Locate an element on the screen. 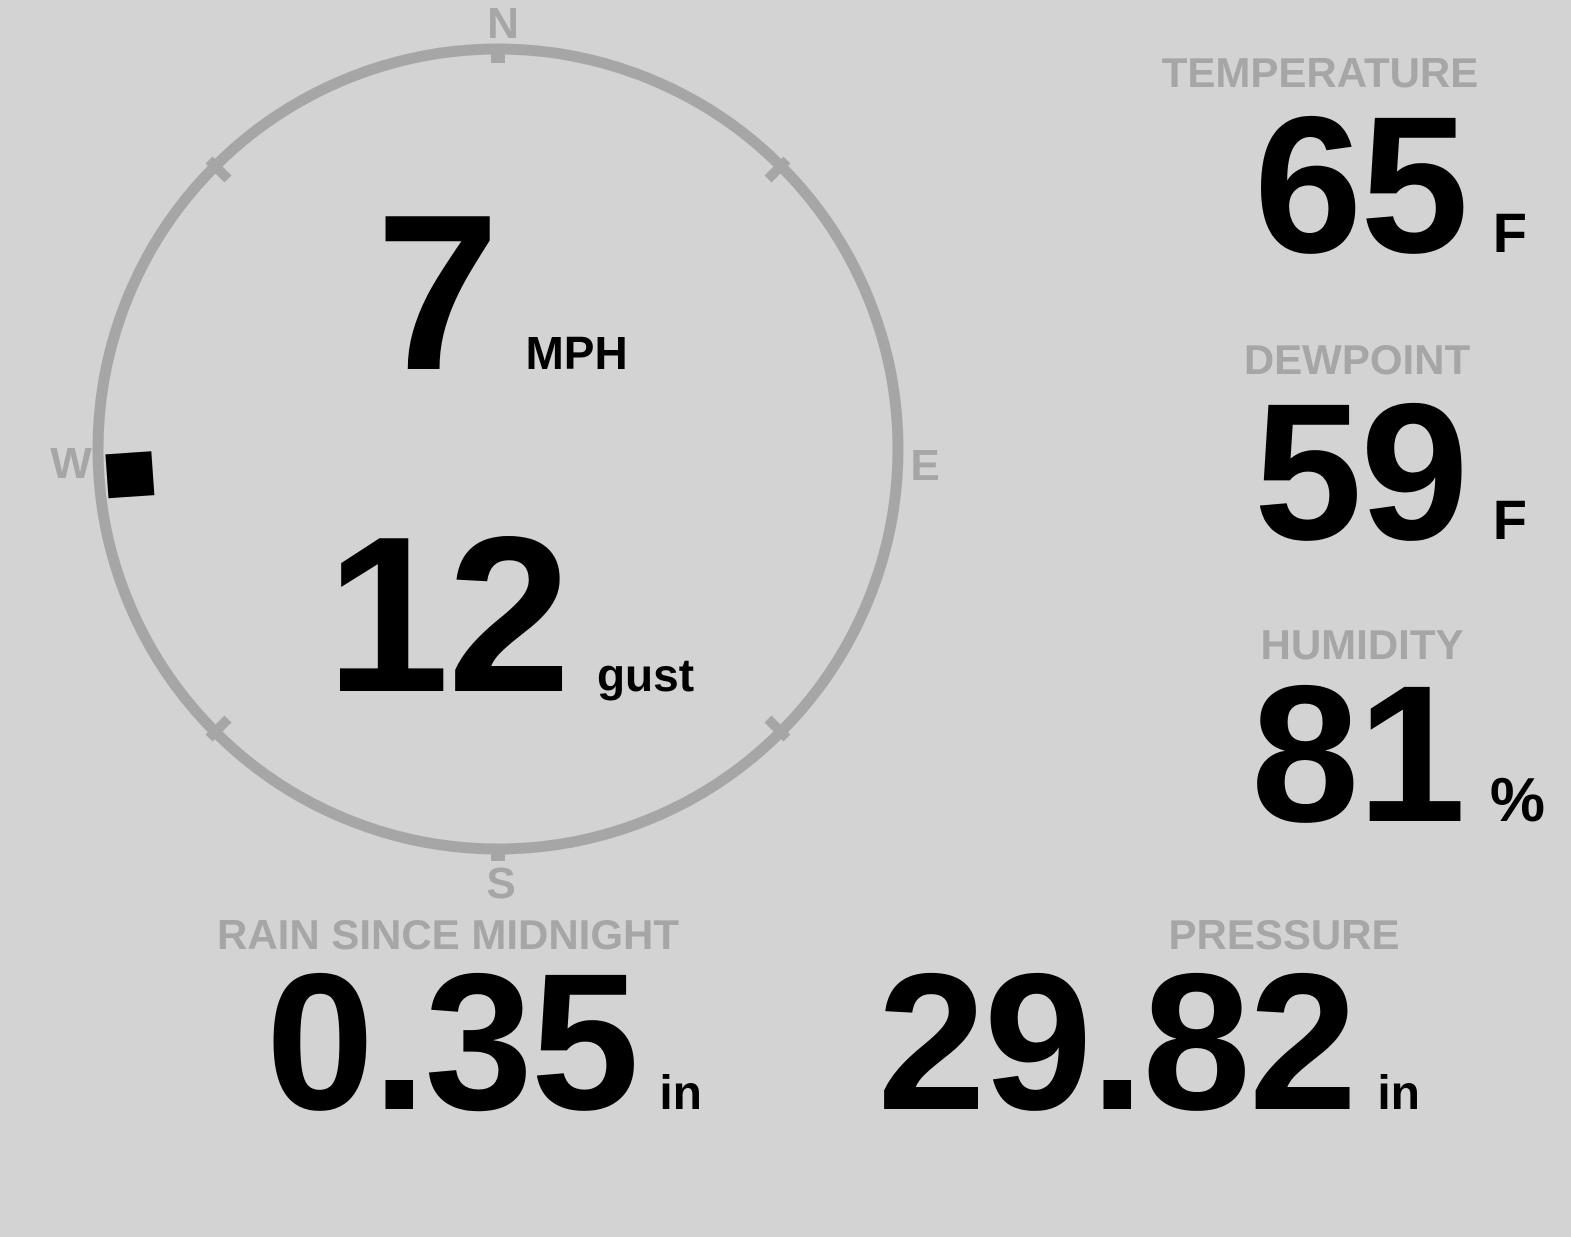 Image resolution: width=1571 pixels, height=1237 pixels. pressure-value: 29.82 is located at coordinates (1117, 1042).